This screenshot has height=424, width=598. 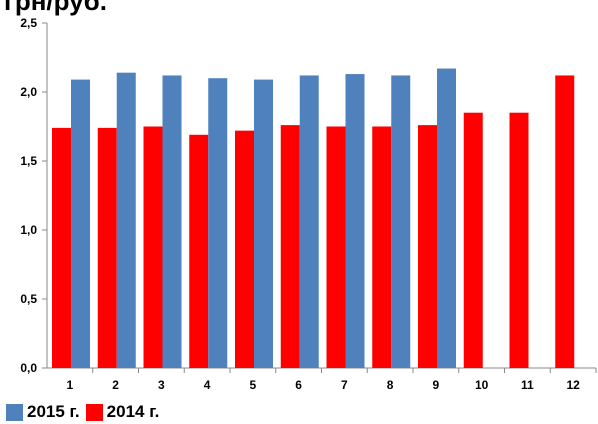 I want to click on x-tick-label: 7, so click(x=344, y=385).